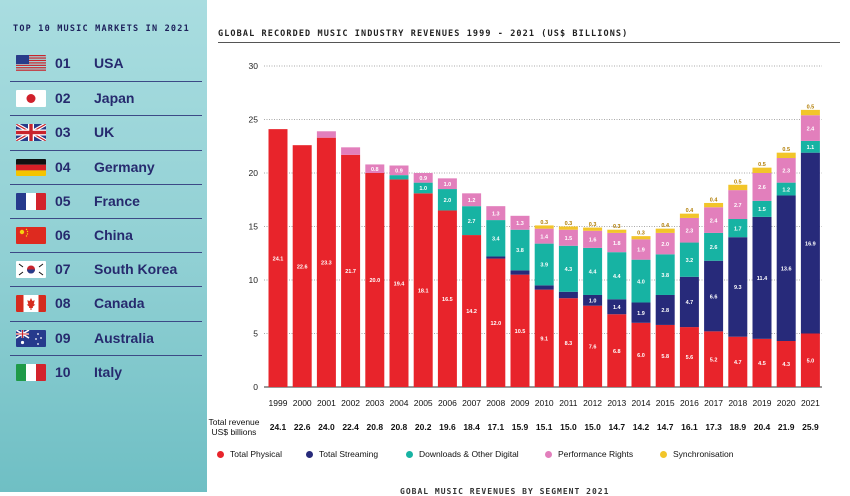 Image resolution: width=850 pixels, height=496 pixels. I want to click on total-value: 22.4, so click(350, 427).